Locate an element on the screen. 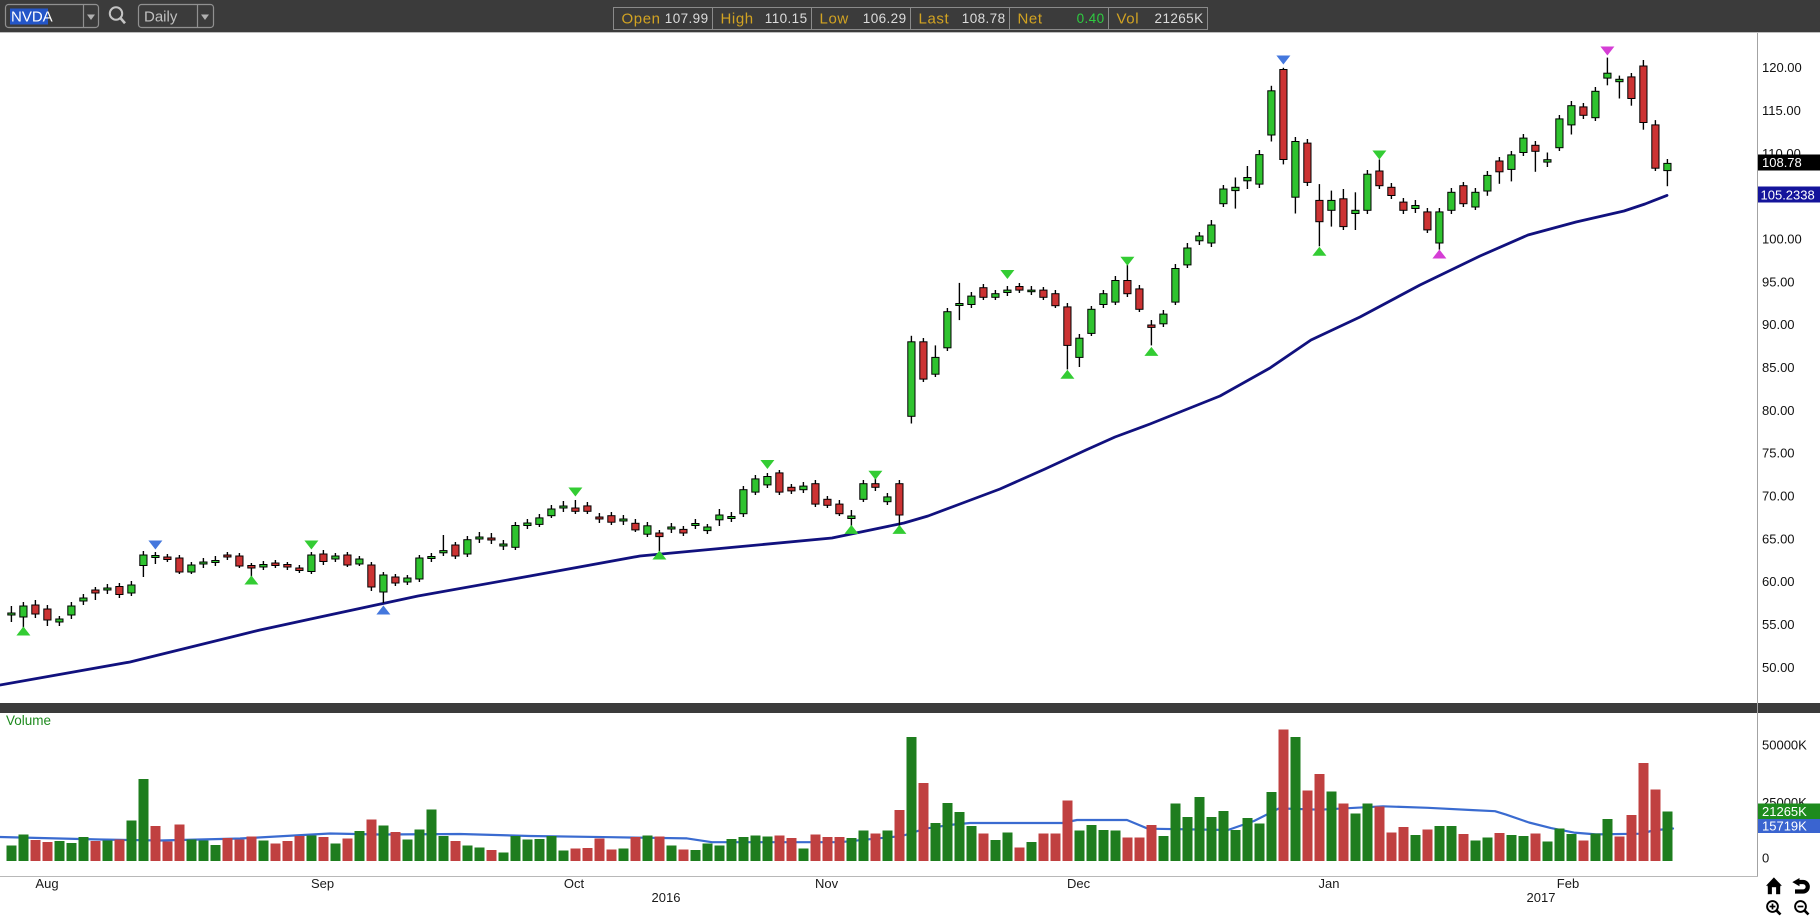 The height and width of the screenshot is (916, 1820). svg-text: Vol is located at coordinates (1128, 19).